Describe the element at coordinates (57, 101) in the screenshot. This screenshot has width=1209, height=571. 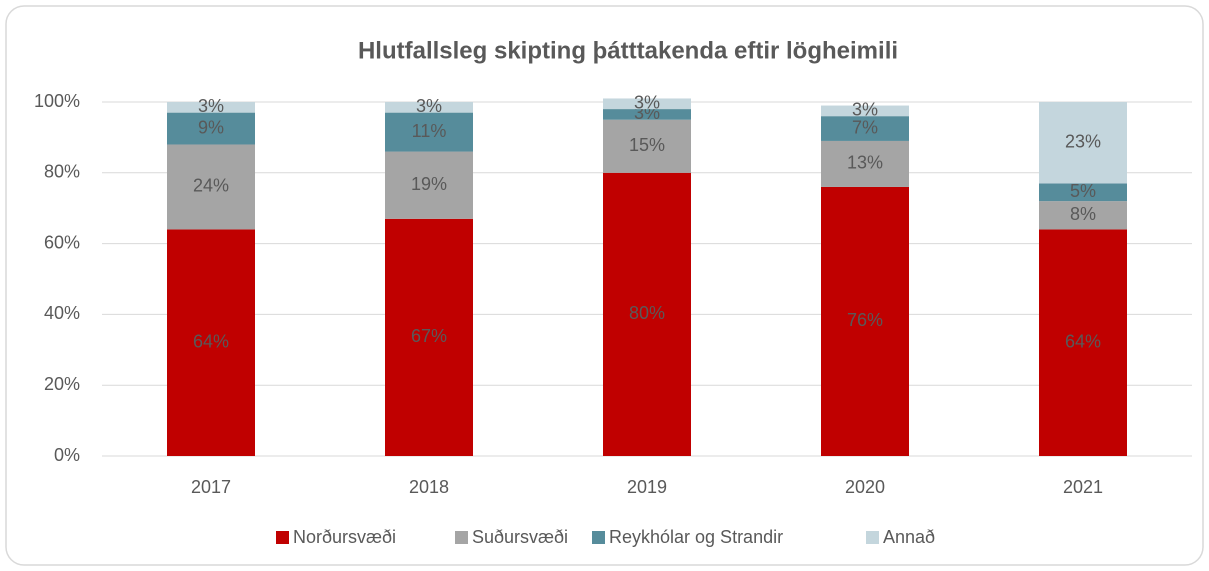
I see `y-tick-label: 100%` at that location.